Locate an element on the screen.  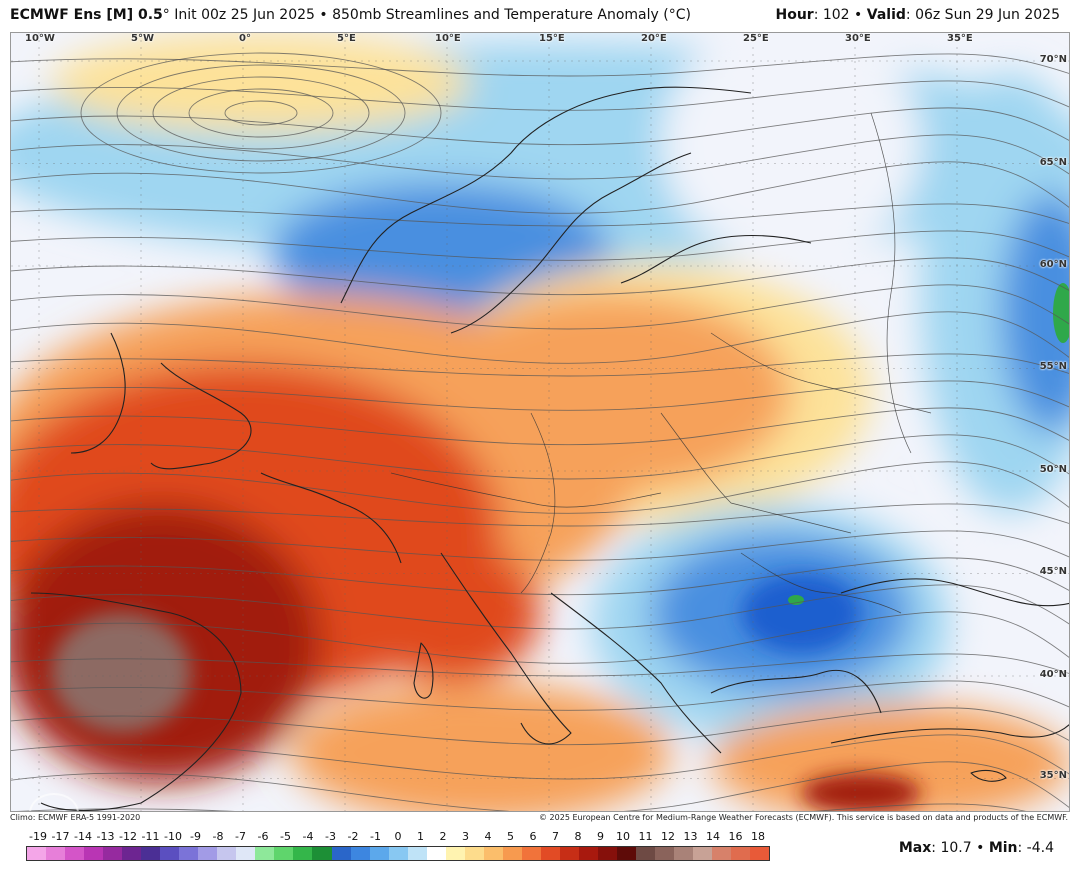
green-pocket-east is located at coordinates (1061, 313).